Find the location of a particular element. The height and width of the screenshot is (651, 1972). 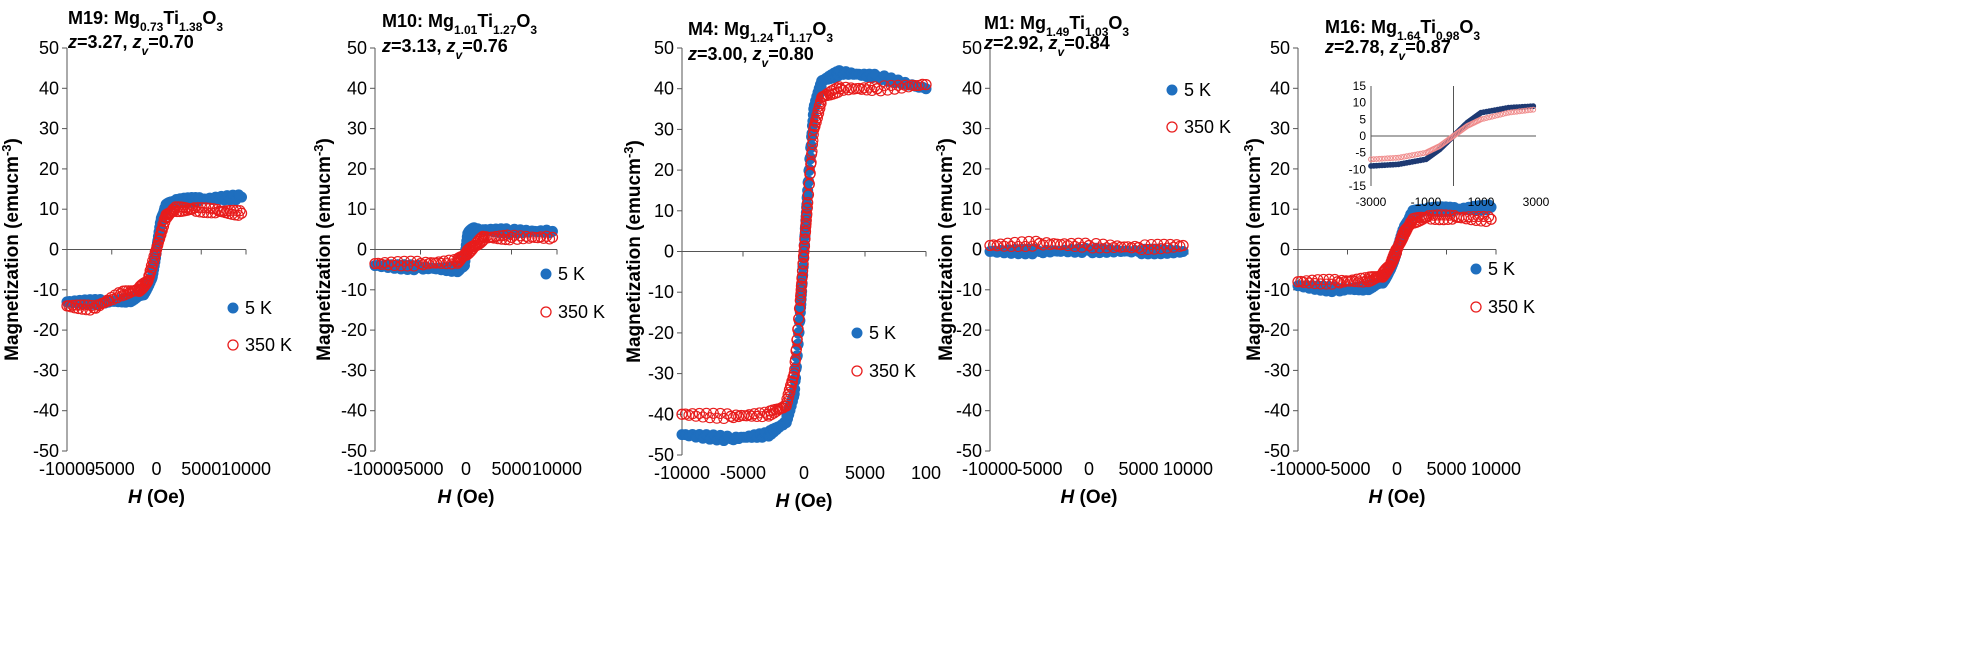

subtitle-text: =3.13, is located at coordinates (419, 46).